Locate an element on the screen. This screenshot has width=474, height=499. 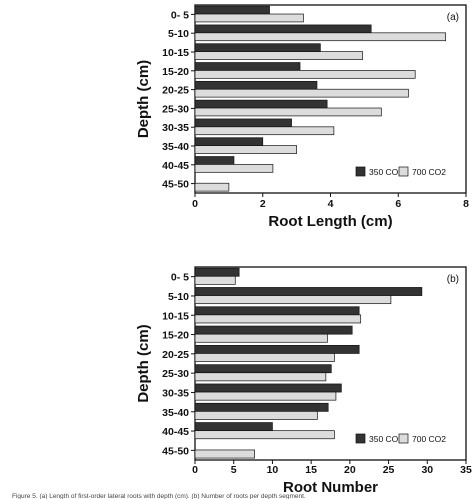
panel-label: (a) is located at coordinates (453, 17).